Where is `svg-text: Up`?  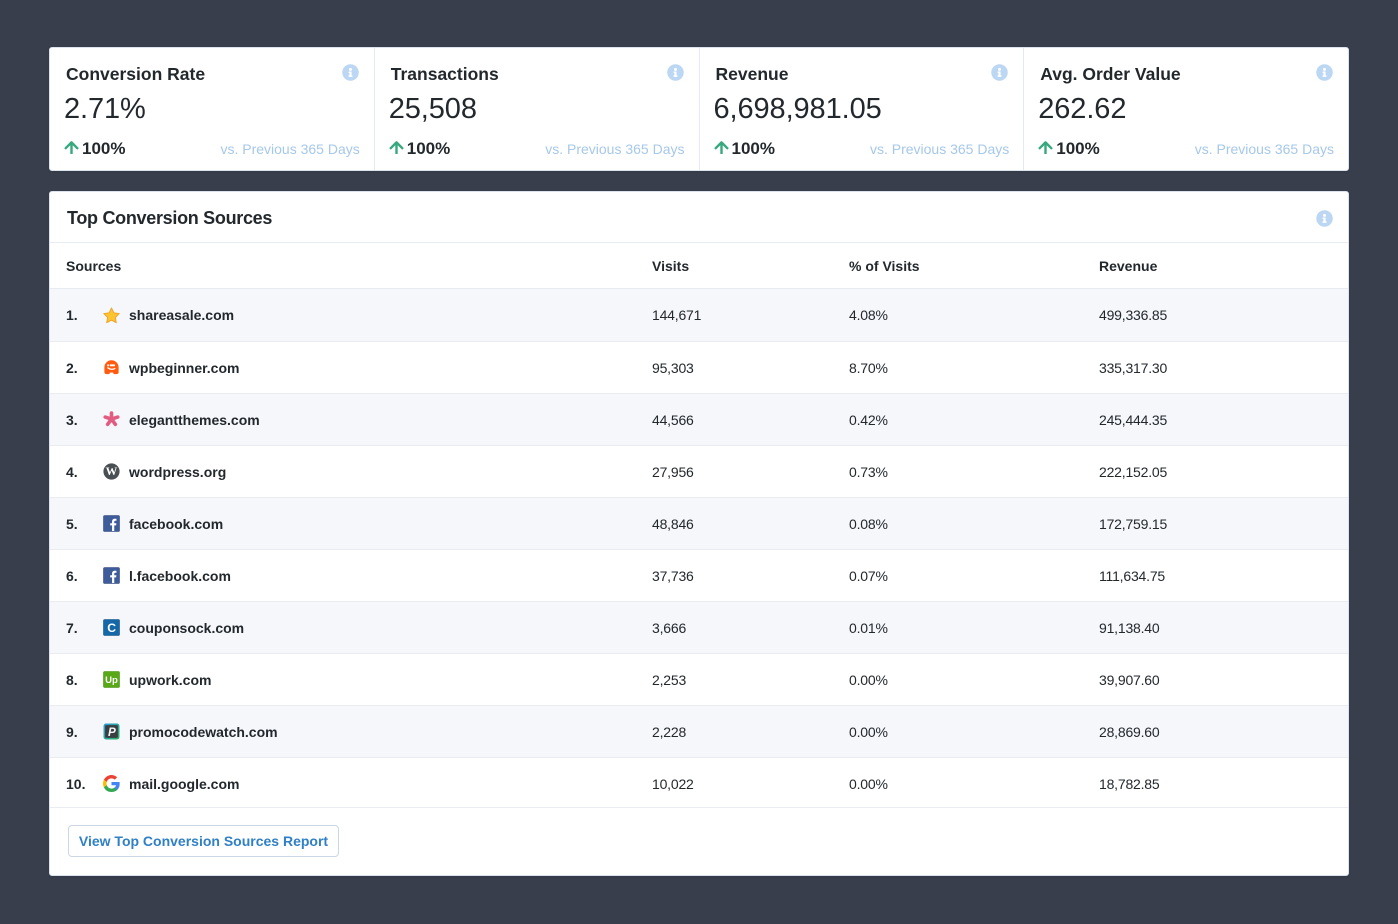 svg-text: Up is located at coordinates (111, 680).